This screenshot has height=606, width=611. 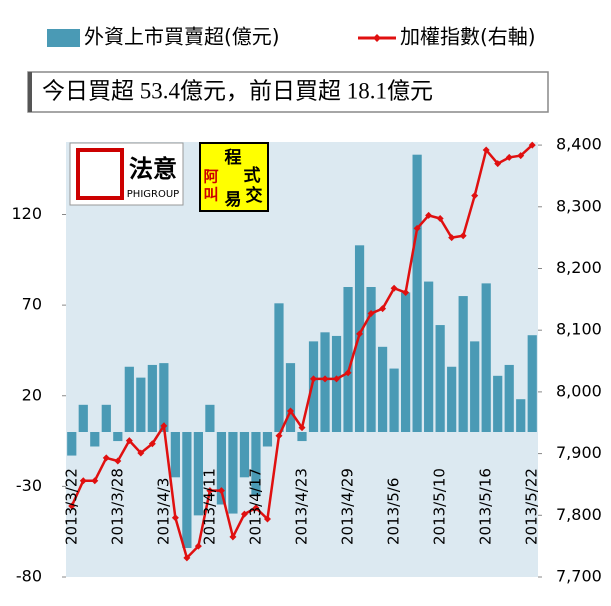 I want to click on badge-char: 程, so click(x=233, y=158).